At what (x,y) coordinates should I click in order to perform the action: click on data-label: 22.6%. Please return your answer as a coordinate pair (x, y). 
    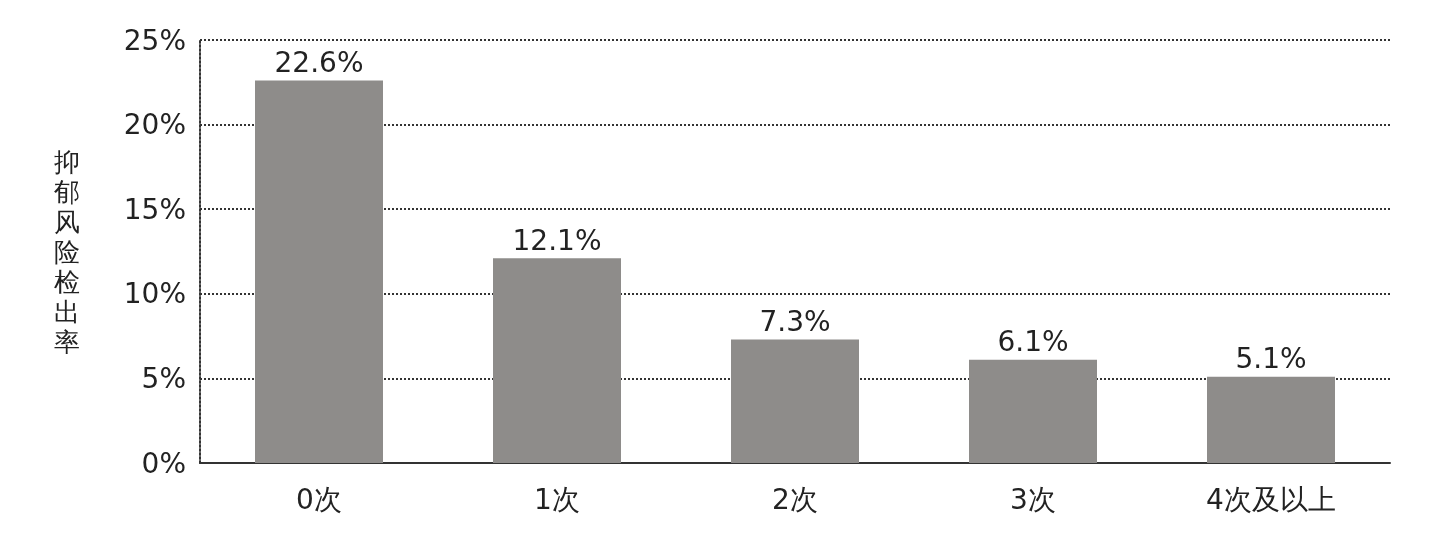
    Looking at the image, I should click on (319, 63).